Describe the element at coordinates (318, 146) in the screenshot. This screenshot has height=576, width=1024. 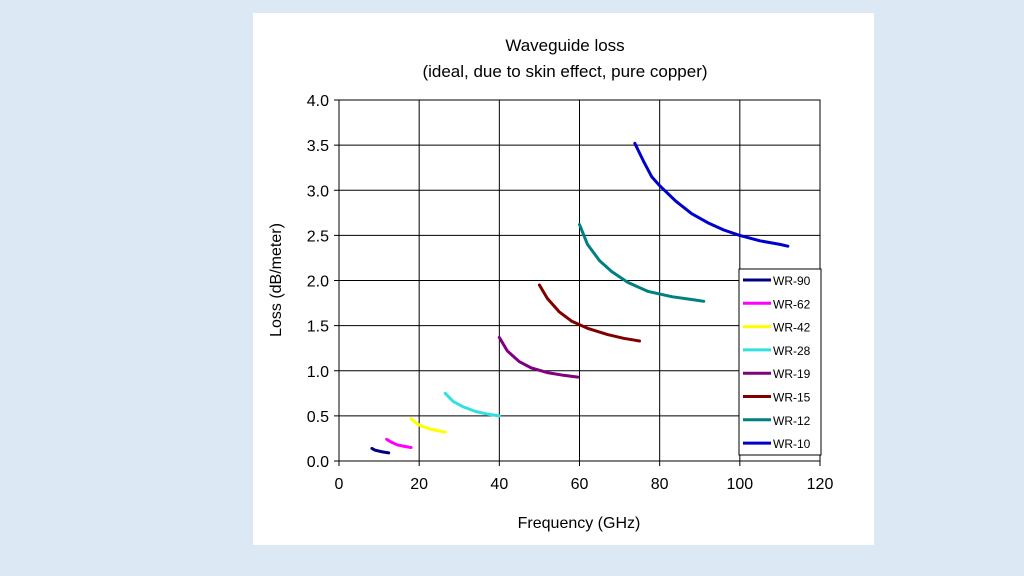
I see `y-tick-label: 3.5` at that location.